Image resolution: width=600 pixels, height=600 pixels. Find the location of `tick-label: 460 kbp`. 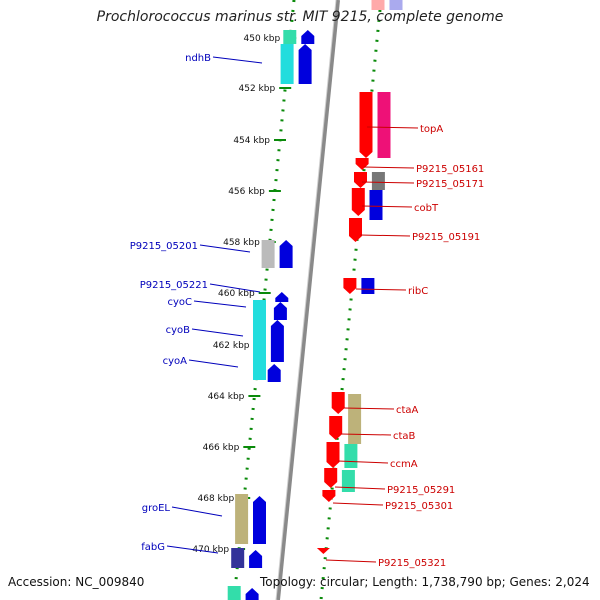

tick-label: 460 kbp is located at coordinates (236, 294).